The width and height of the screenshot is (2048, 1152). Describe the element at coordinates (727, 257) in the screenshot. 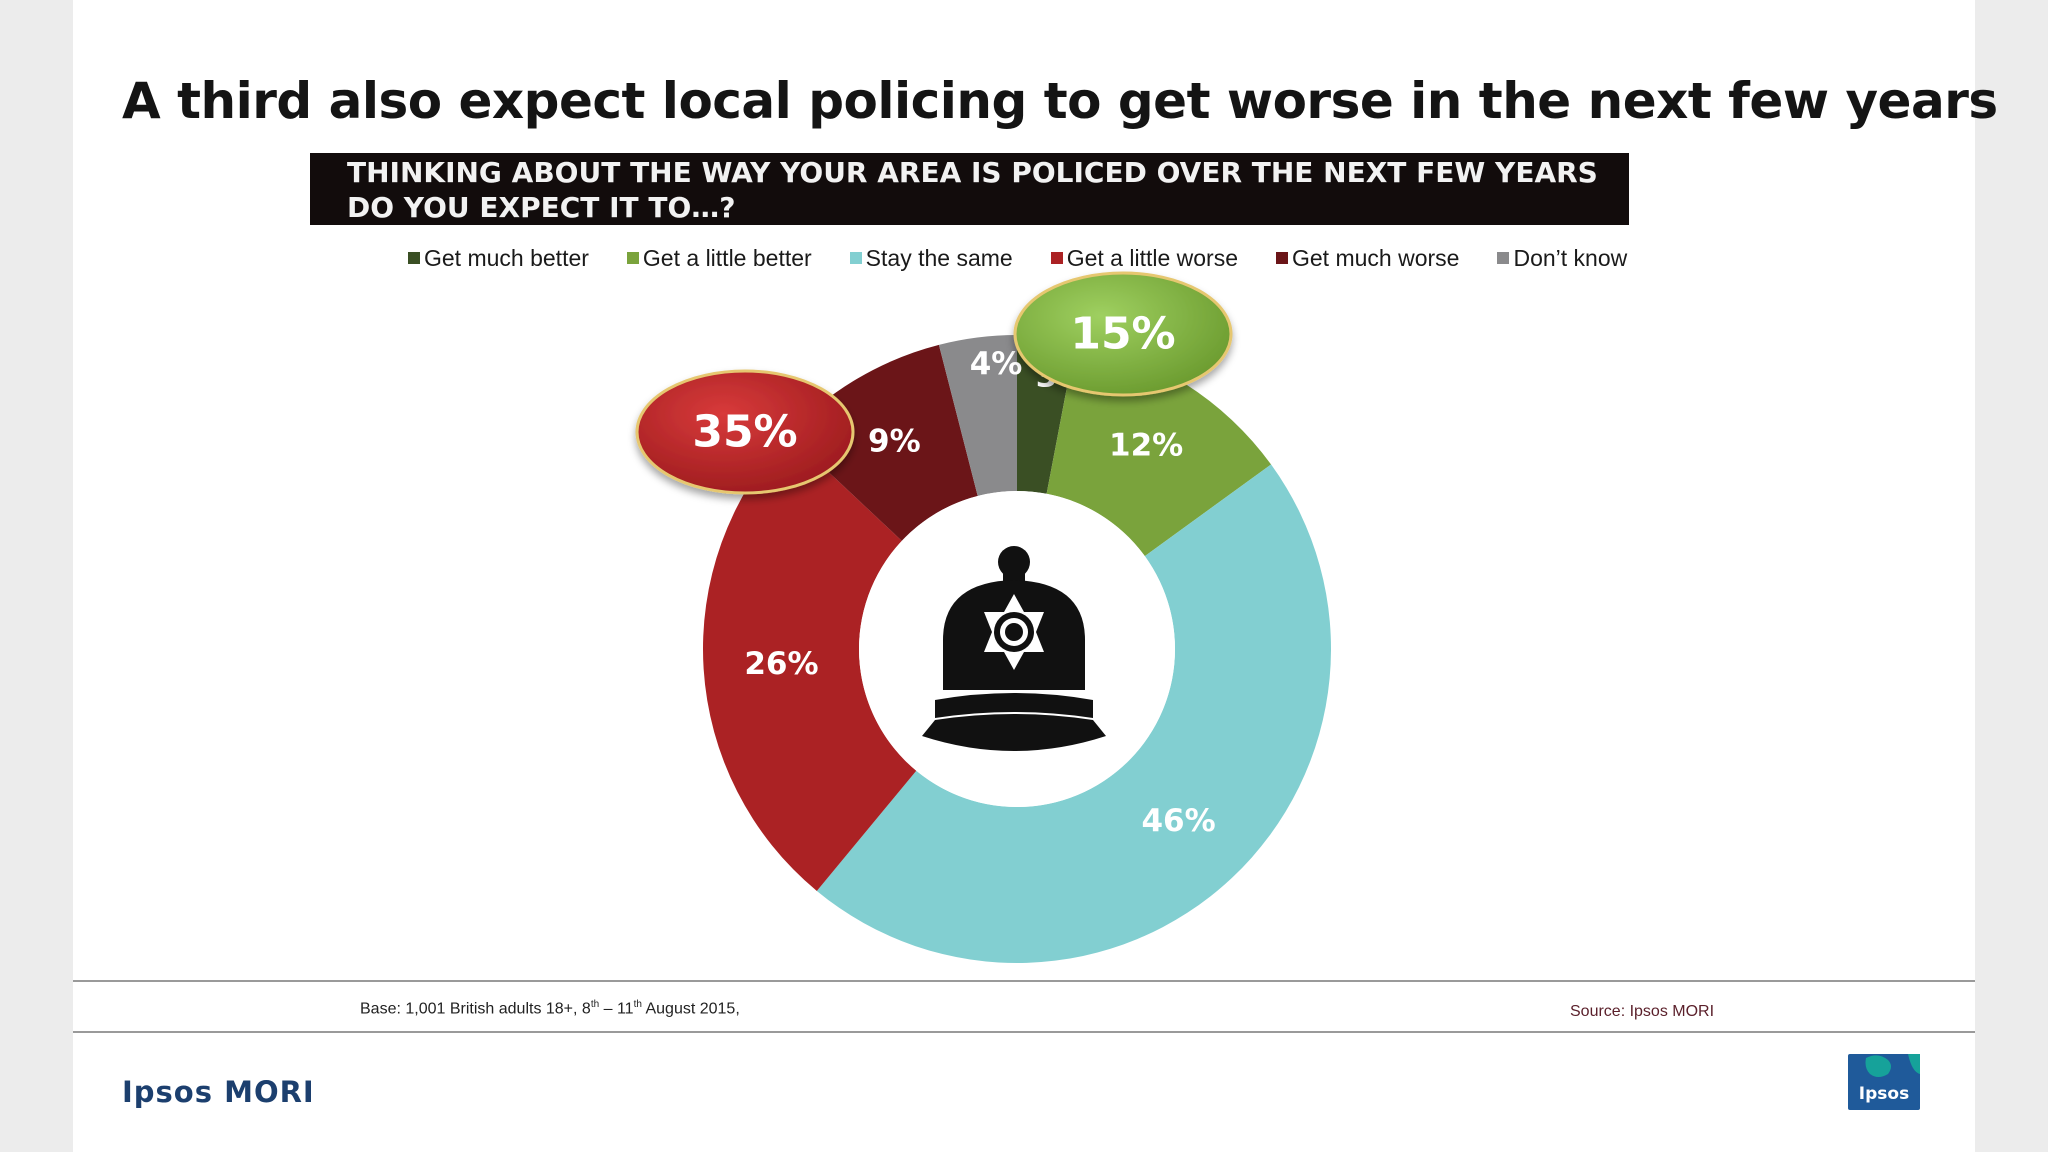

I see `legend-label: Get a little better` at that location.